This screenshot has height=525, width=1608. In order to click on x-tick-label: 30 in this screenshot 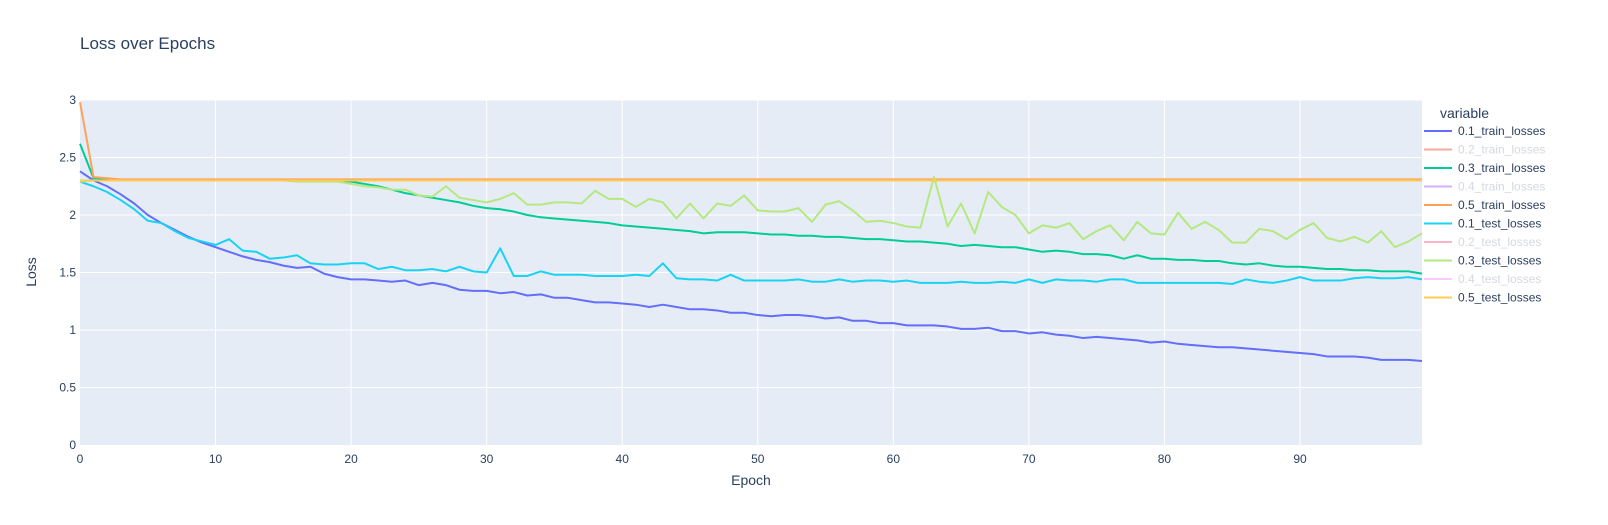, I will do `click(487, 459)`.